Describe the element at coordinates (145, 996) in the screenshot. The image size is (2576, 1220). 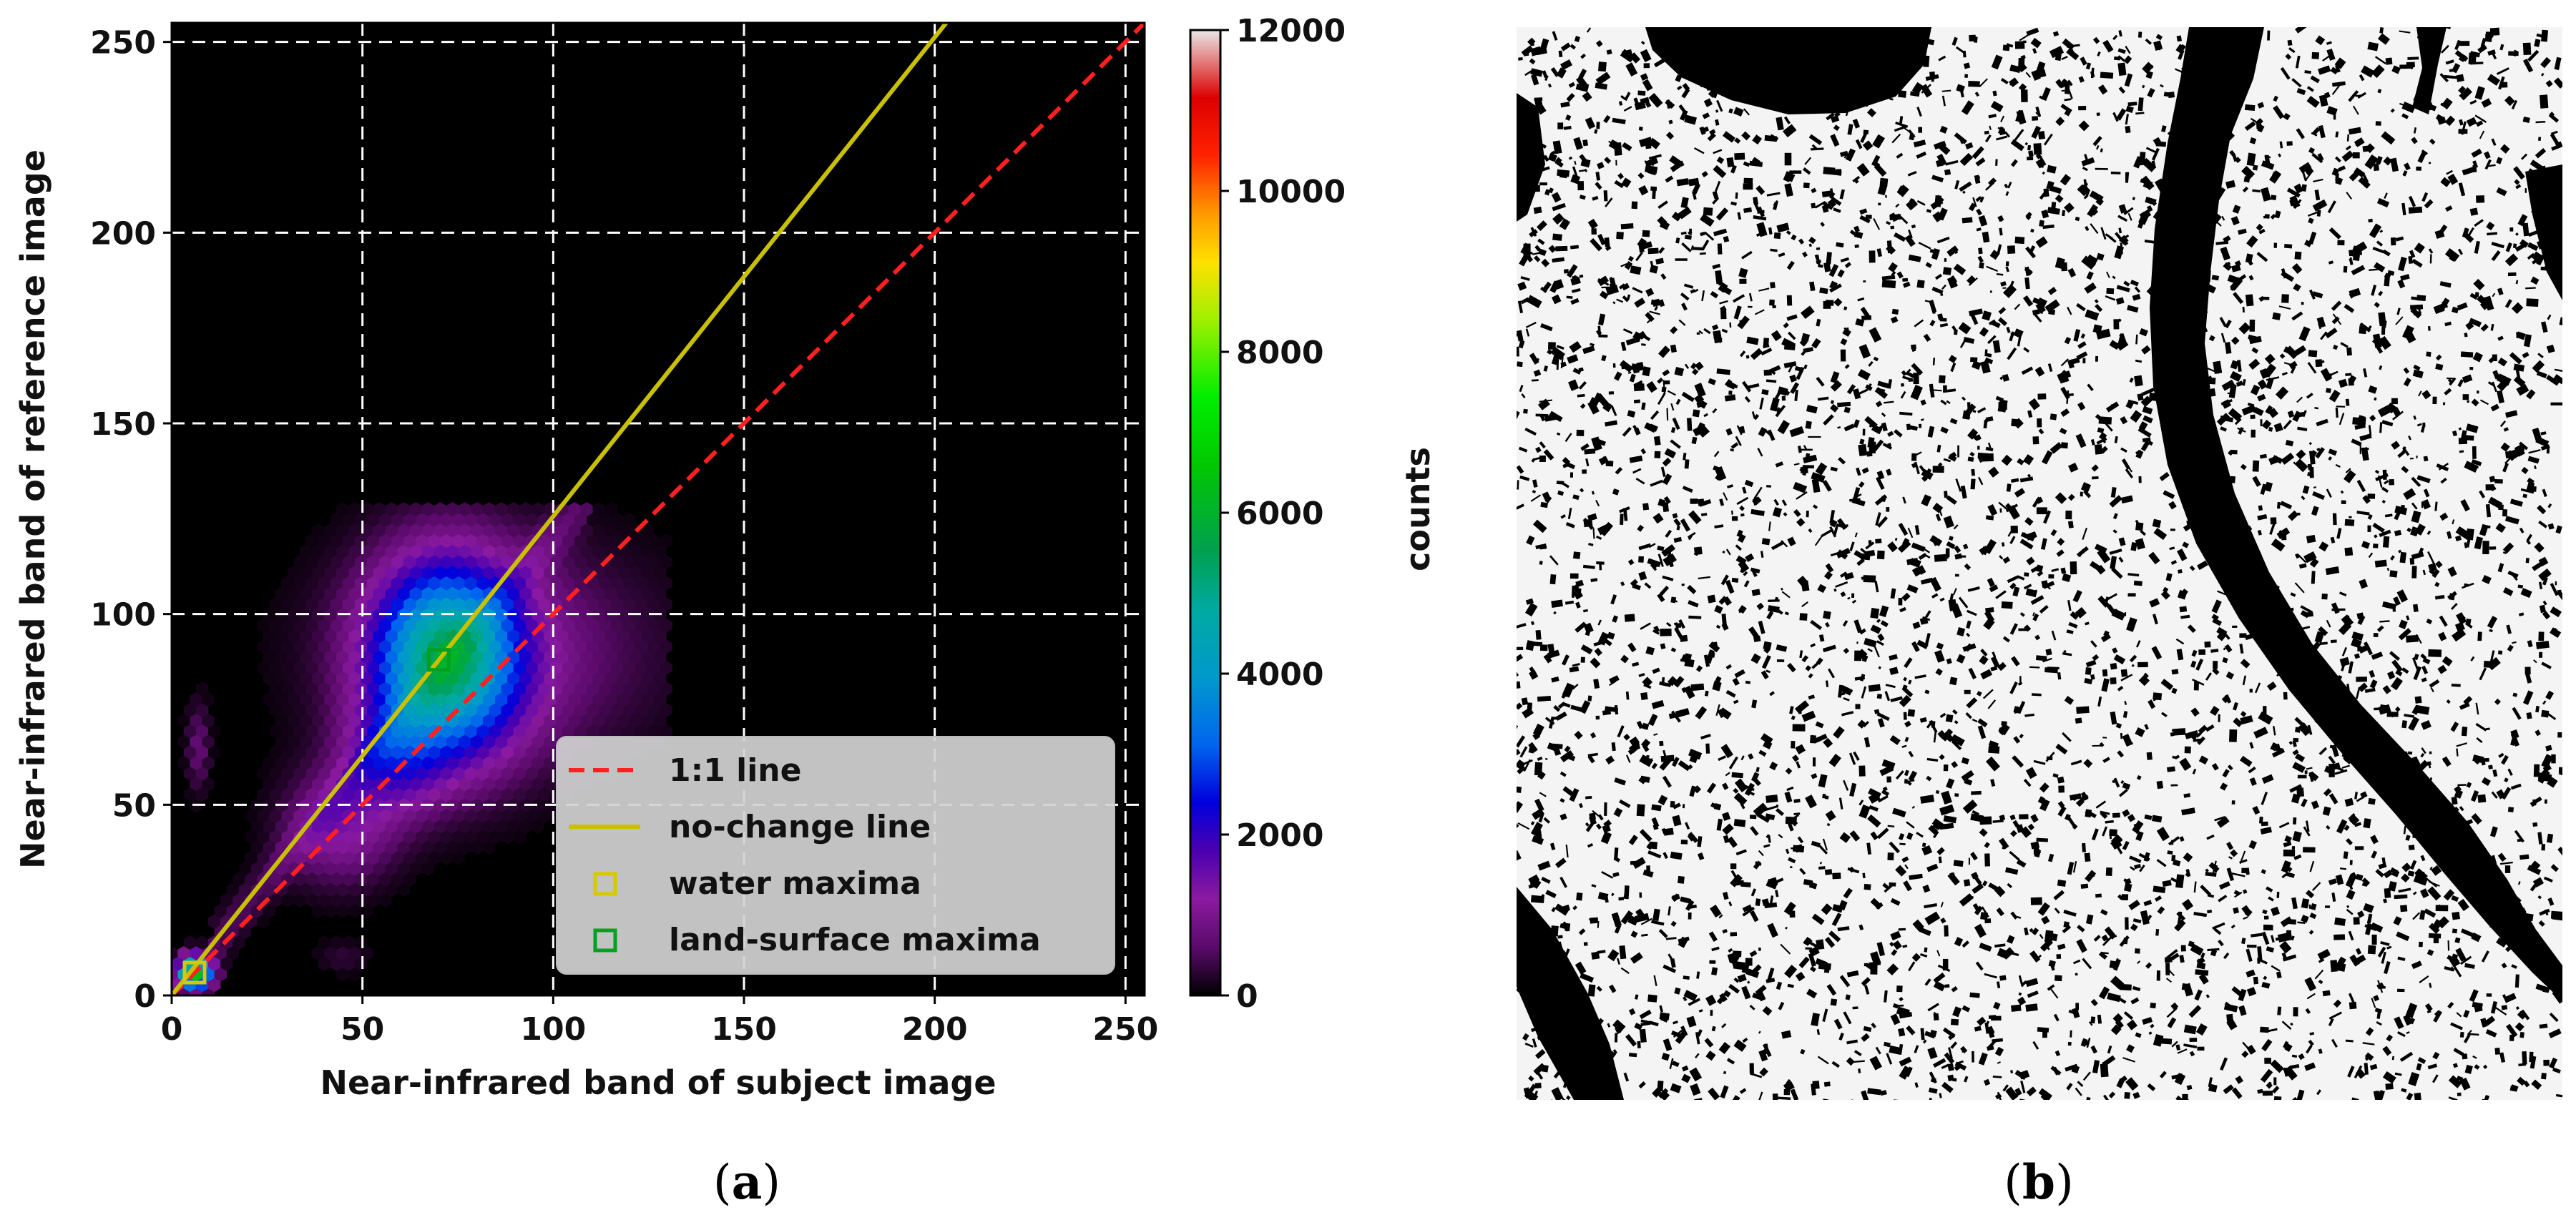
I see `y-tick-label: 0` at that location.